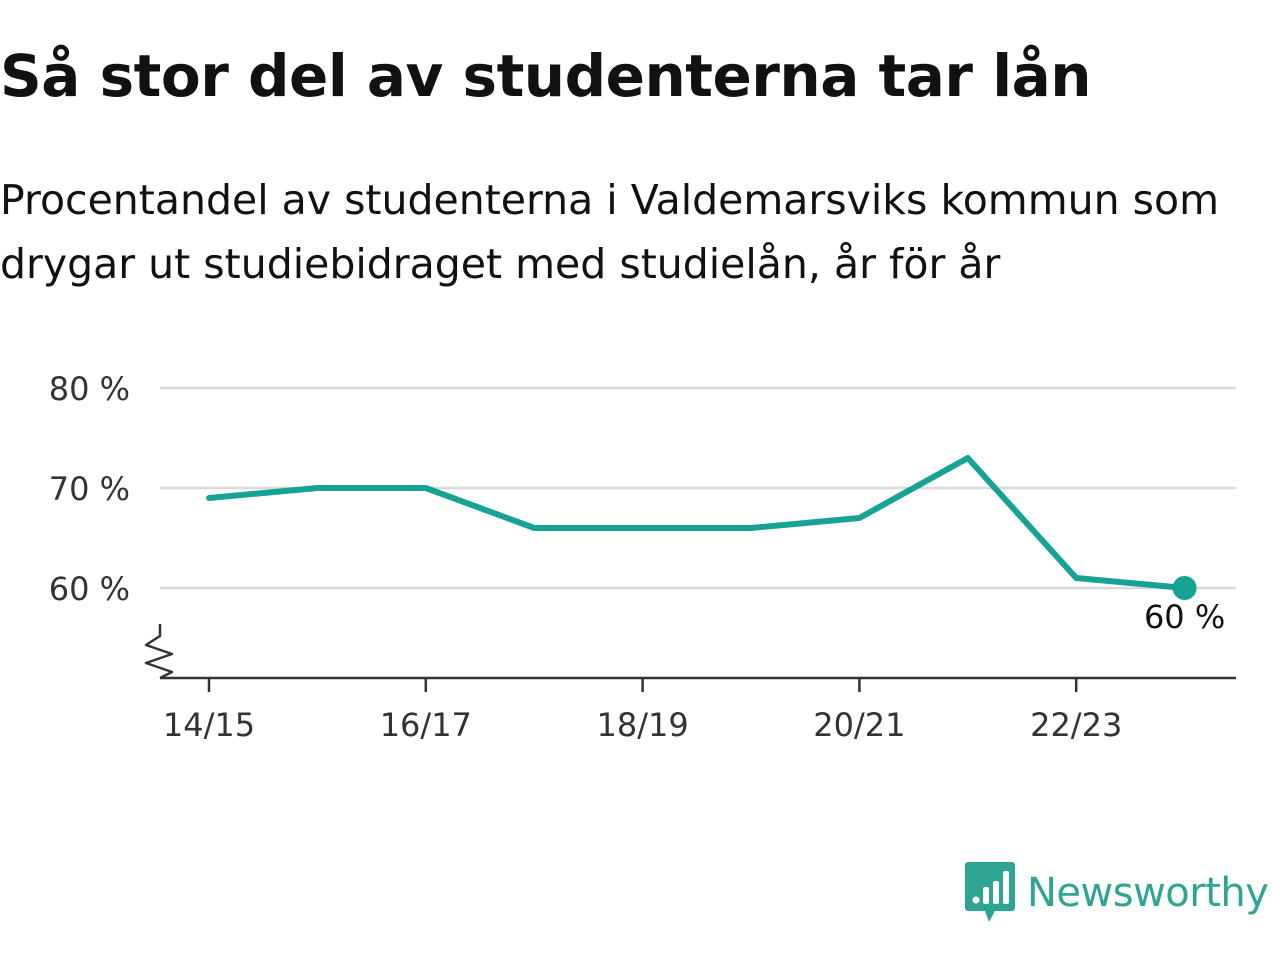  I want to click on x-tick-label: 16/17, so click(426, 725).